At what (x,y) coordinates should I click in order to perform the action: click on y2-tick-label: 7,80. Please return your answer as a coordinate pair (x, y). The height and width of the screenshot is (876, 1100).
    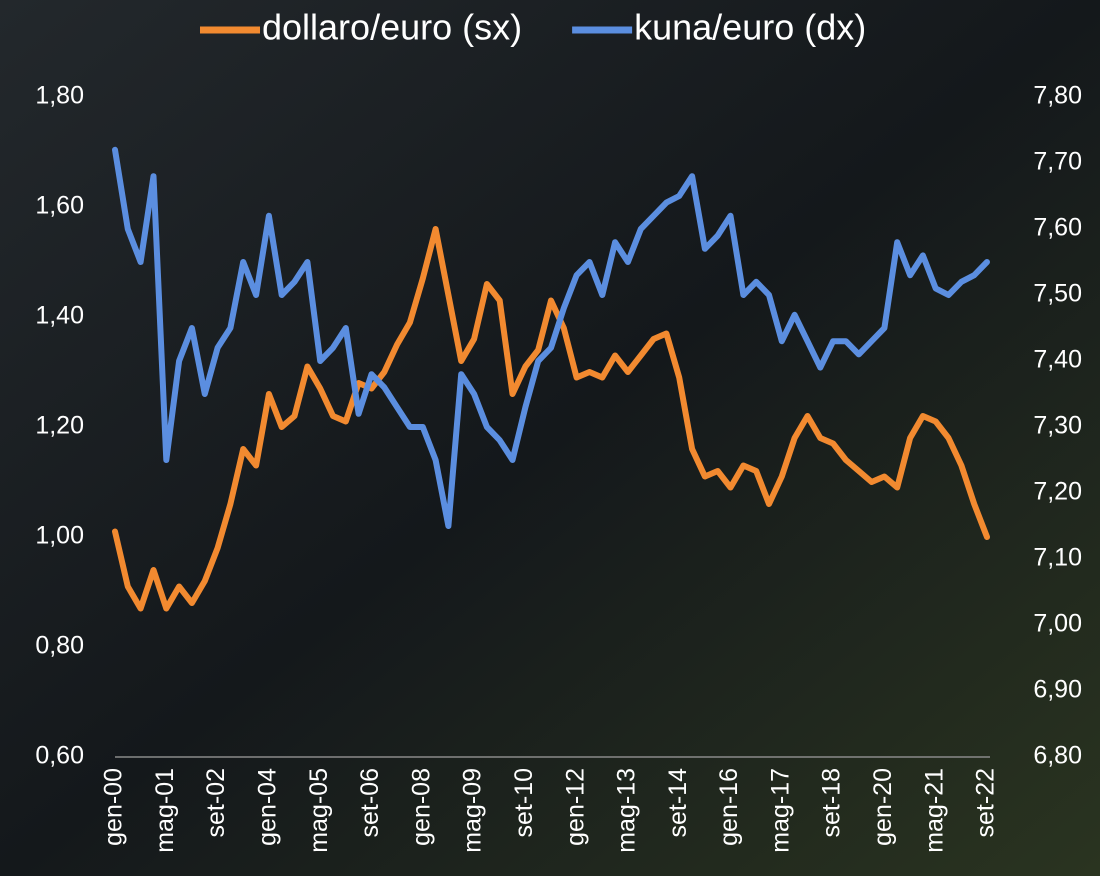
    Looking at the image, I should click on (1057, 96).